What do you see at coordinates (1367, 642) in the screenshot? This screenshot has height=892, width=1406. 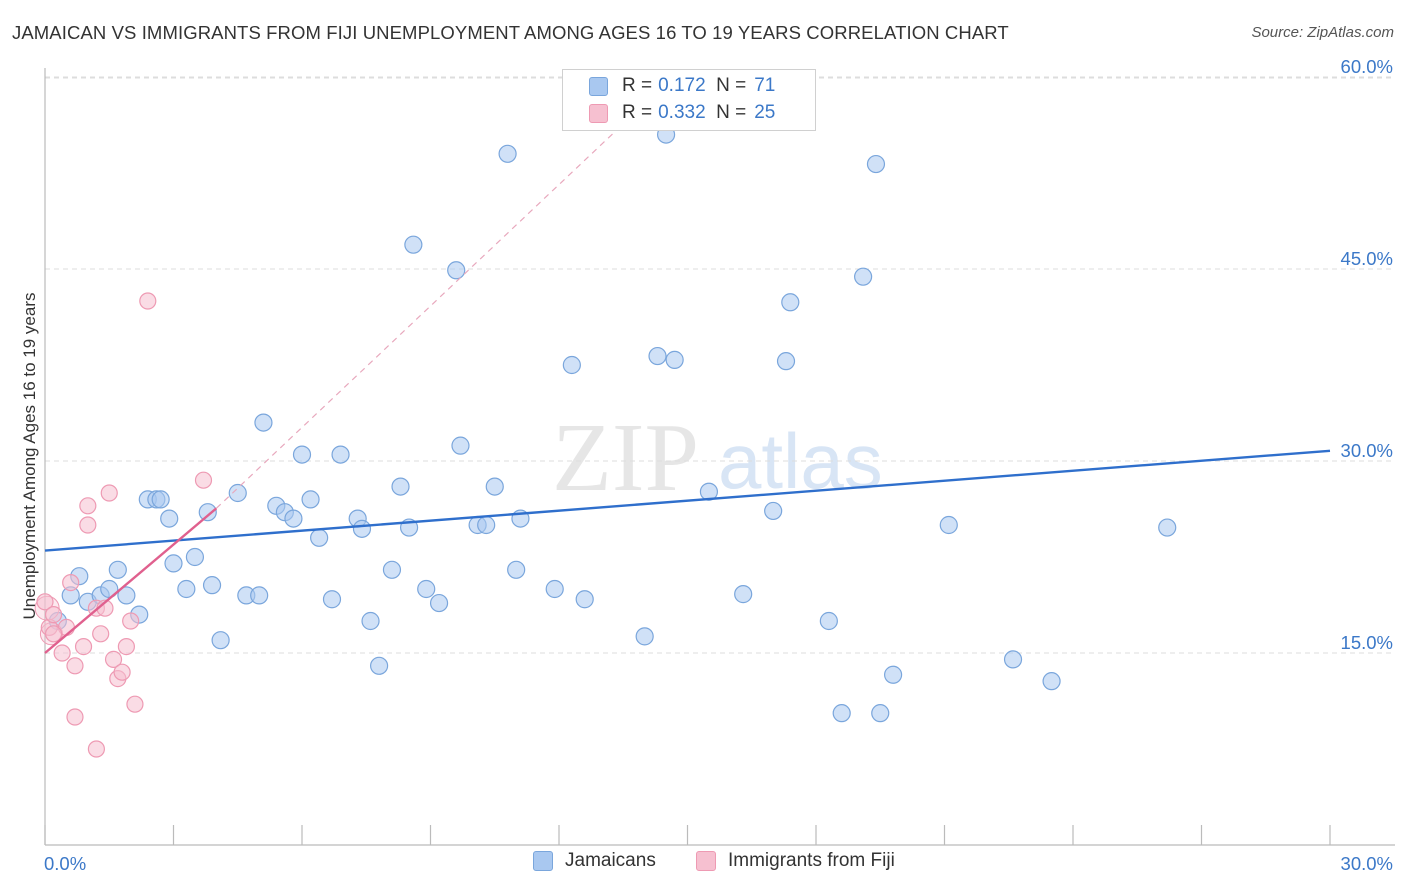 I see `y-tick-label: 15.0%` at bounding box center [1367, 642].